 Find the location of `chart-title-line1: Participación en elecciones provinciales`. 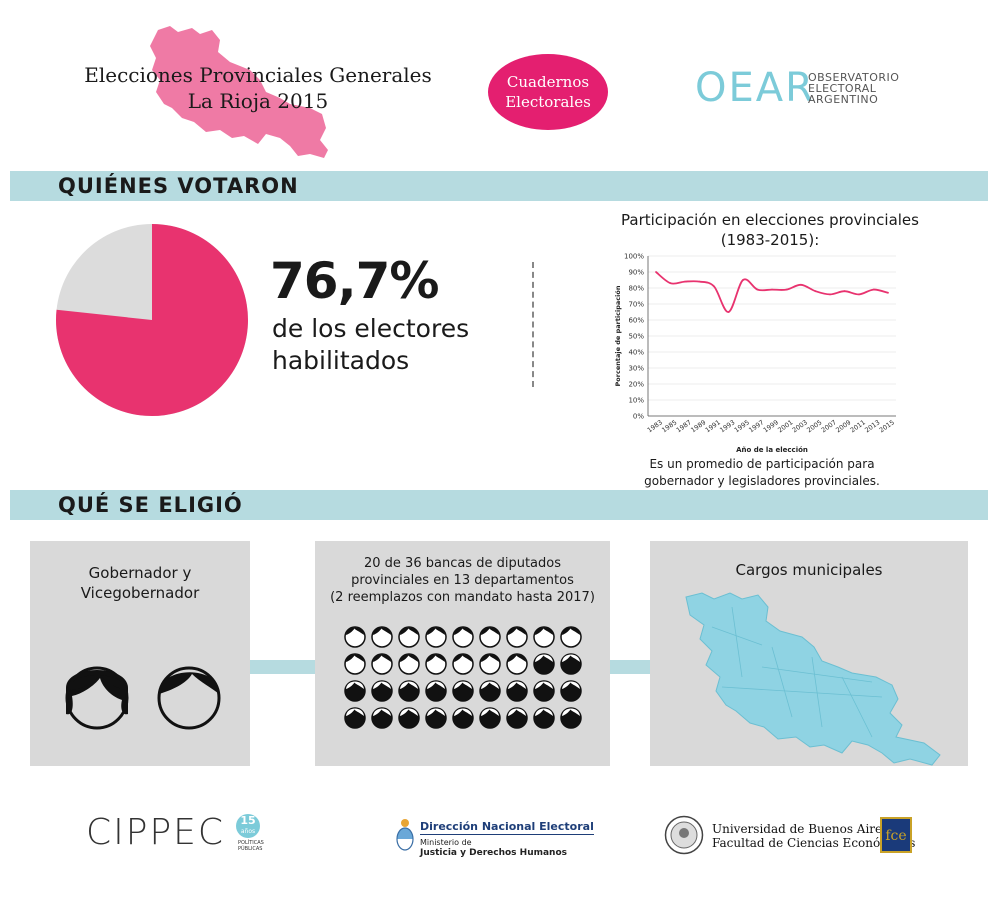

chart-title-line1: Participación en elecciones provinciales is located at coordinates (770, 220).